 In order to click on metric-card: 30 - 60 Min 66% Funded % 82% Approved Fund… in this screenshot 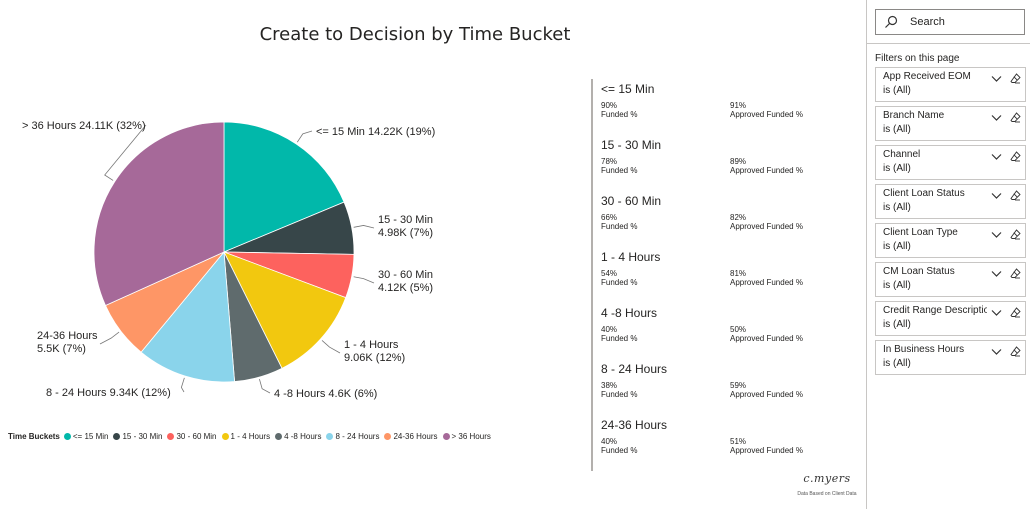, I will do `click(724, 219)`.